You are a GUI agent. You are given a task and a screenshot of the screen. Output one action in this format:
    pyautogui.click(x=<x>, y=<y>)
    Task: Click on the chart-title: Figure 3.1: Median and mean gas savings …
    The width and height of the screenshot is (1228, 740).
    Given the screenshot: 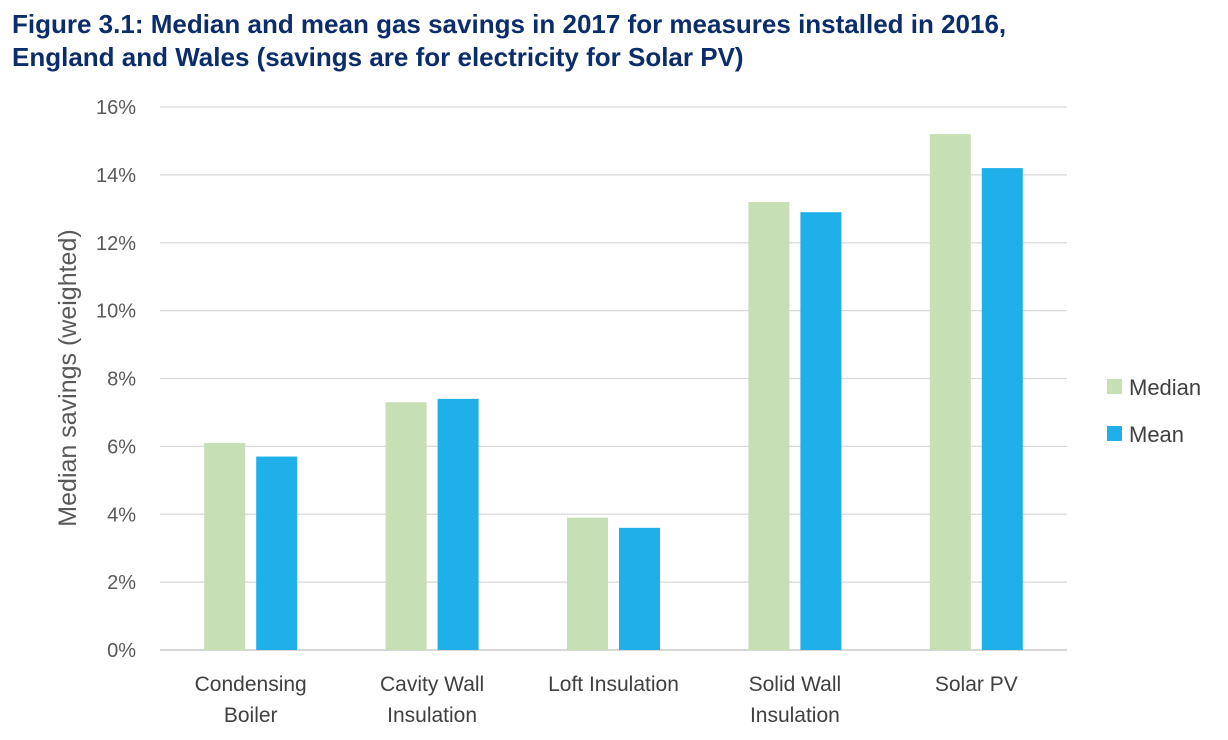 What is the action you would take?
    pyautogui.click(x=617, y=41)
    